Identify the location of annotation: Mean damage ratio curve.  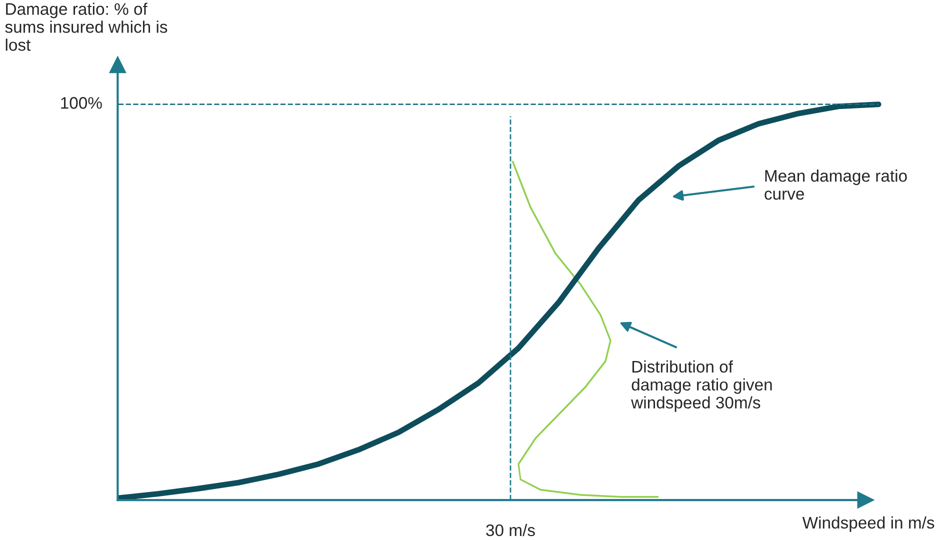
(835, 185).